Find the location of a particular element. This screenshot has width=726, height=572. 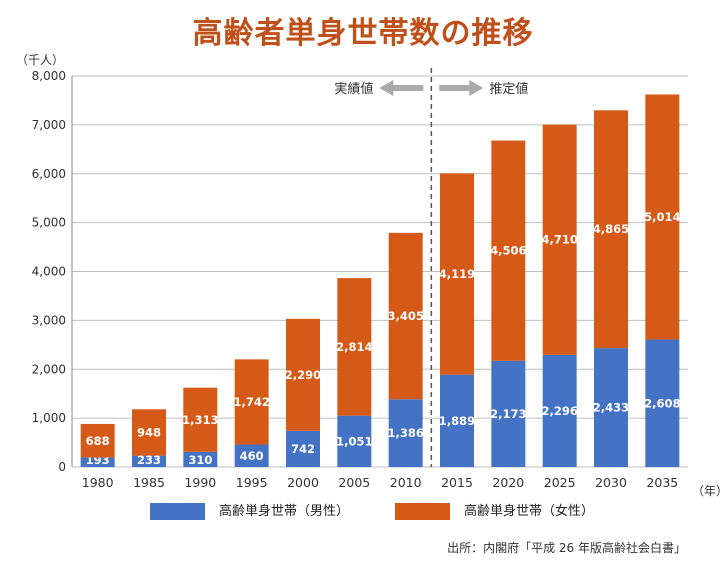

data-label-male: 2,433 is located at coordinates (611, 408).